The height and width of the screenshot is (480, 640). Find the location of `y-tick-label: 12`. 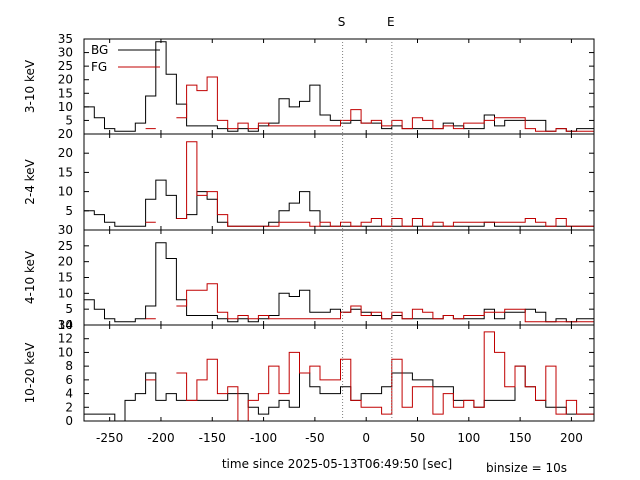

y-tick-label: 12 is located at coordinates (65, 339).